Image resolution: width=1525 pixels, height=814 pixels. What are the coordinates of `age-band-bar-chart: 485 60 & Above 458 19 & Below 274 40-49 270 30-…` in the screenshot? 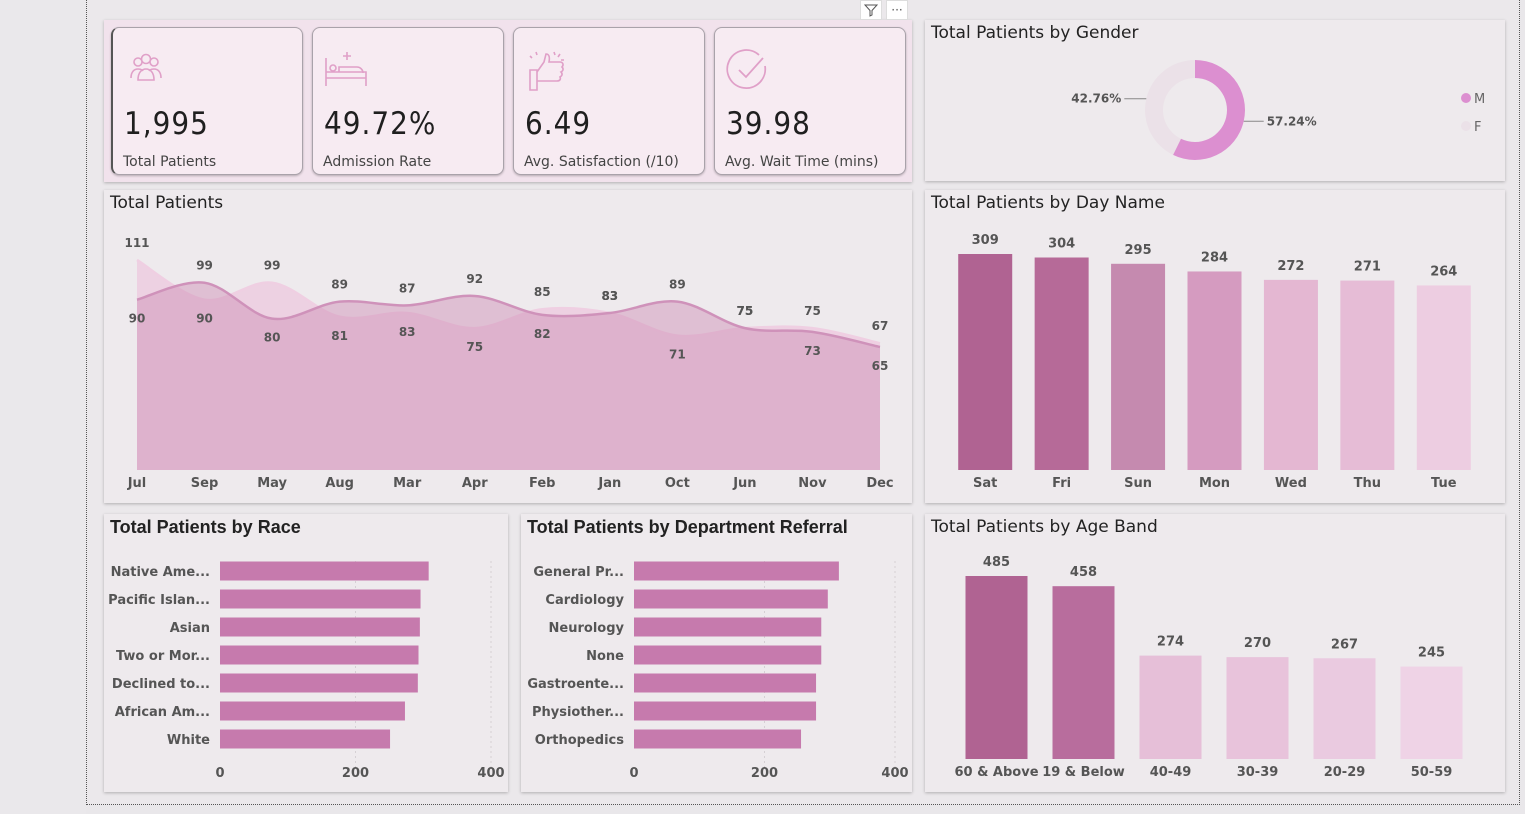 It's located at (1208, 667).